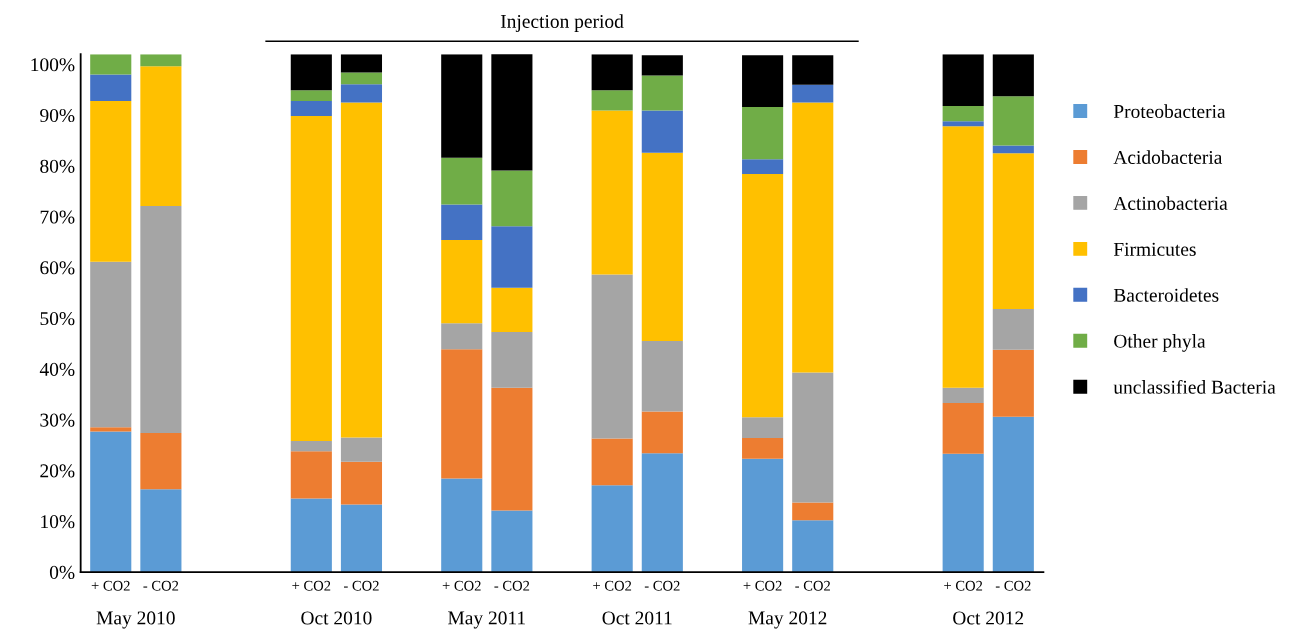 The width and height of the screenshot is (1301, 630). What do you see at coordinates (135, 620) in the screenshot?
I see `text: May 2010` at bounding box center [135, 620].